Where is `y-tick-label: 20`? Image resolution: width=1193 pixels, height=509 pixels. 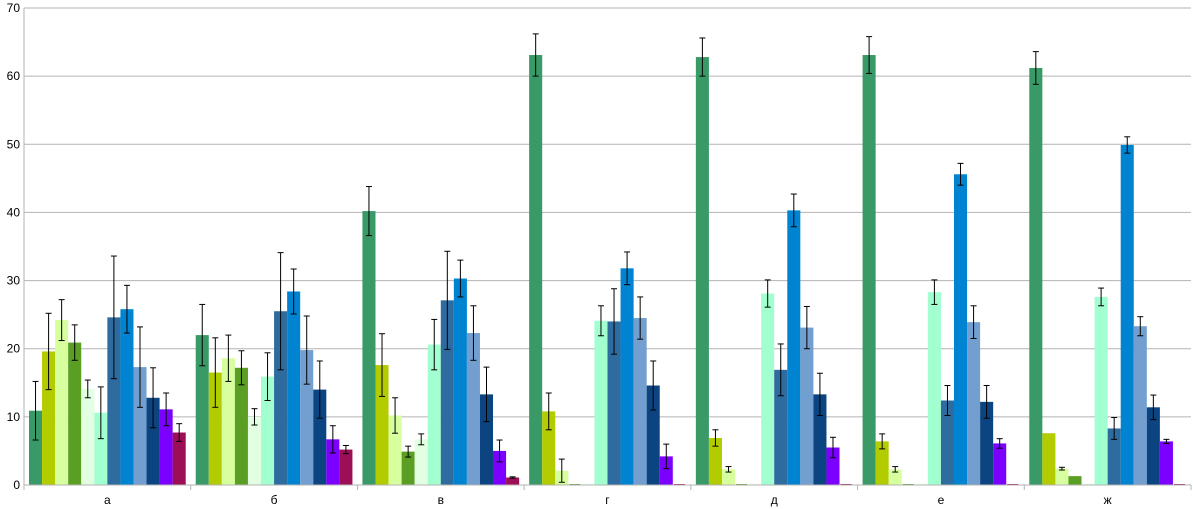 y-tick-label: 20 is located at coordinates (14, 349).